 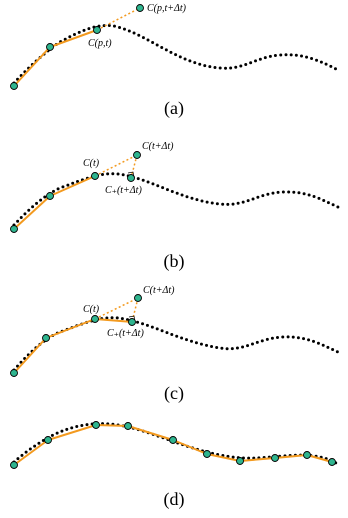 What do you see at coordinates (174, 499) in the screenshot?
I see `caption-d: (d)` at bounding box center [174, 499].